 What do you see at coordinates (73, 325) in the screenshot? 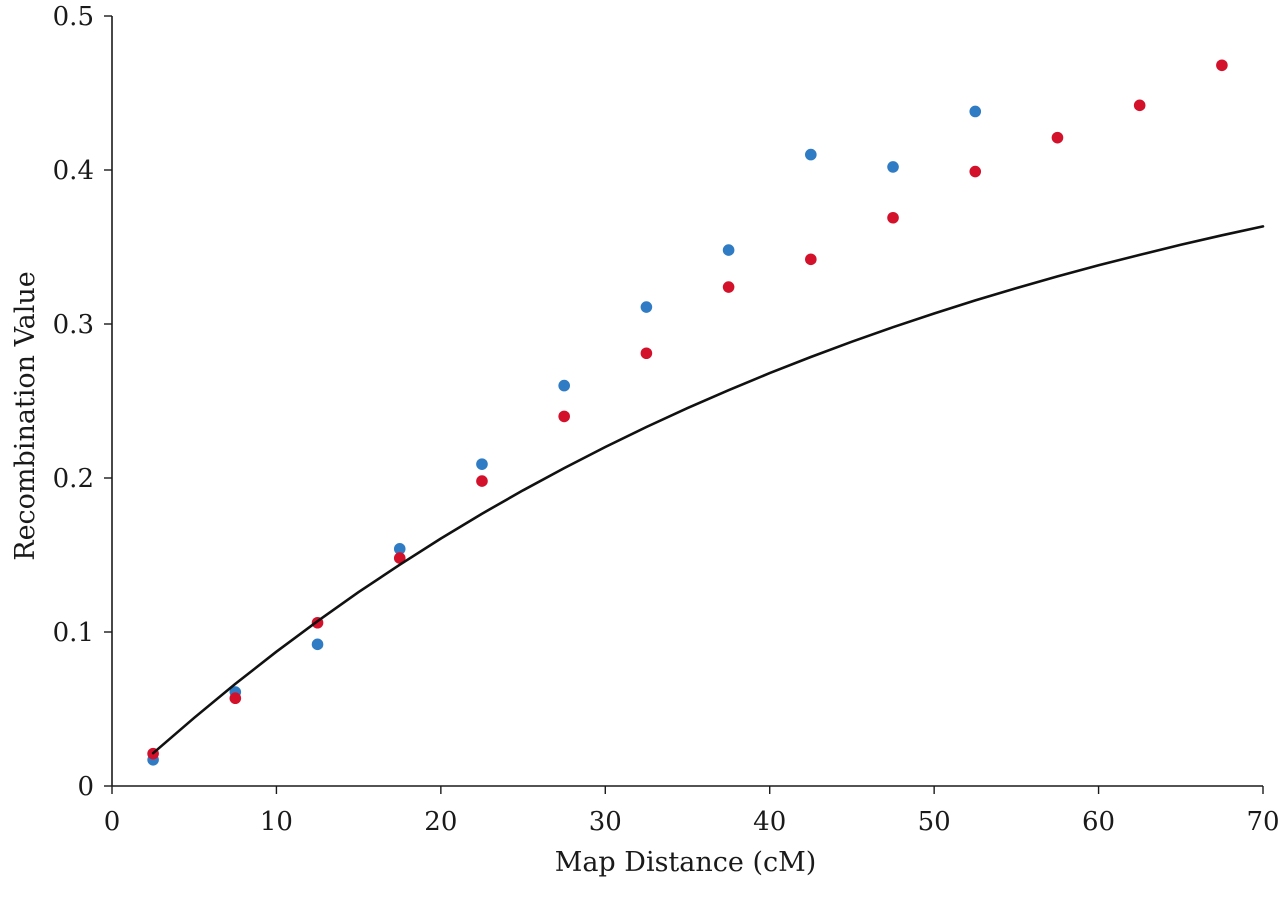
I see `y-tick-label: 0.3` at bounding box center [73, 325].